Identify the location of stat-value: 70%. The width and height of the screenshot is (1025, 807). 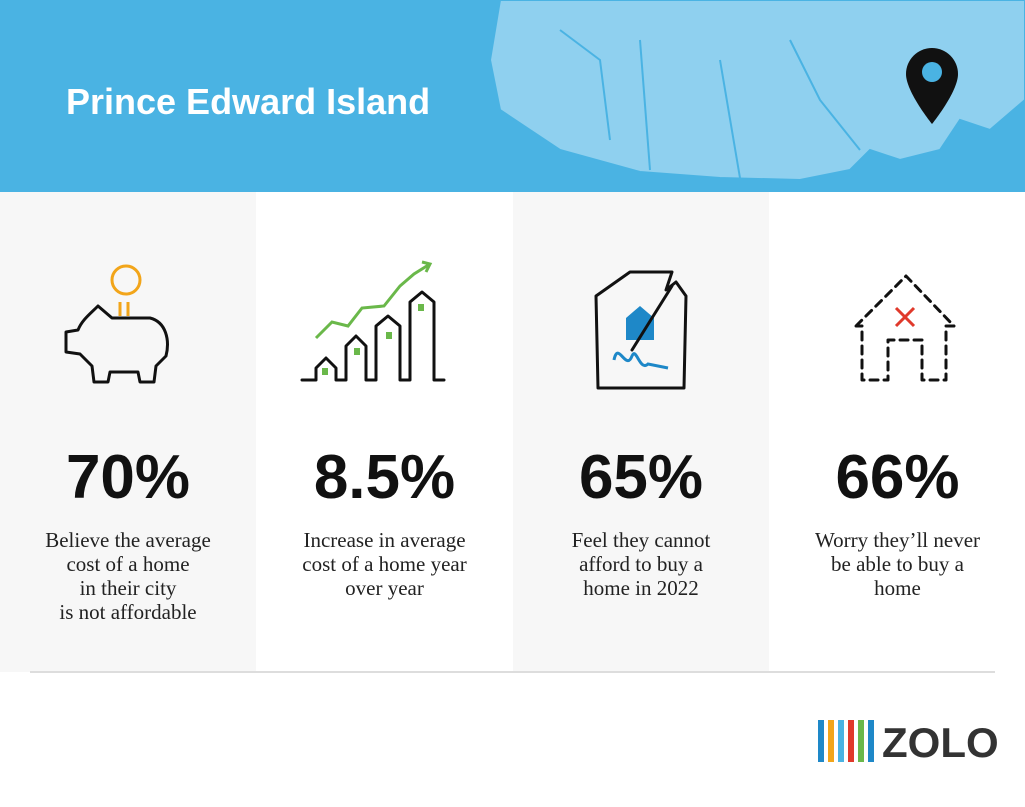
(128, 477).